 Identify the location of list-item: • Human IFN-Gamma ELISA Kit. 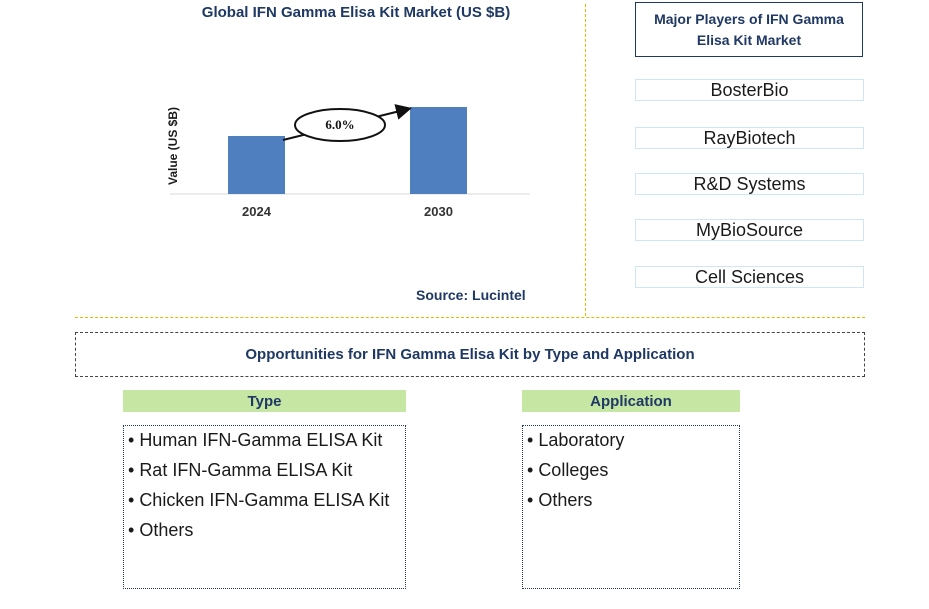
(255, 440).